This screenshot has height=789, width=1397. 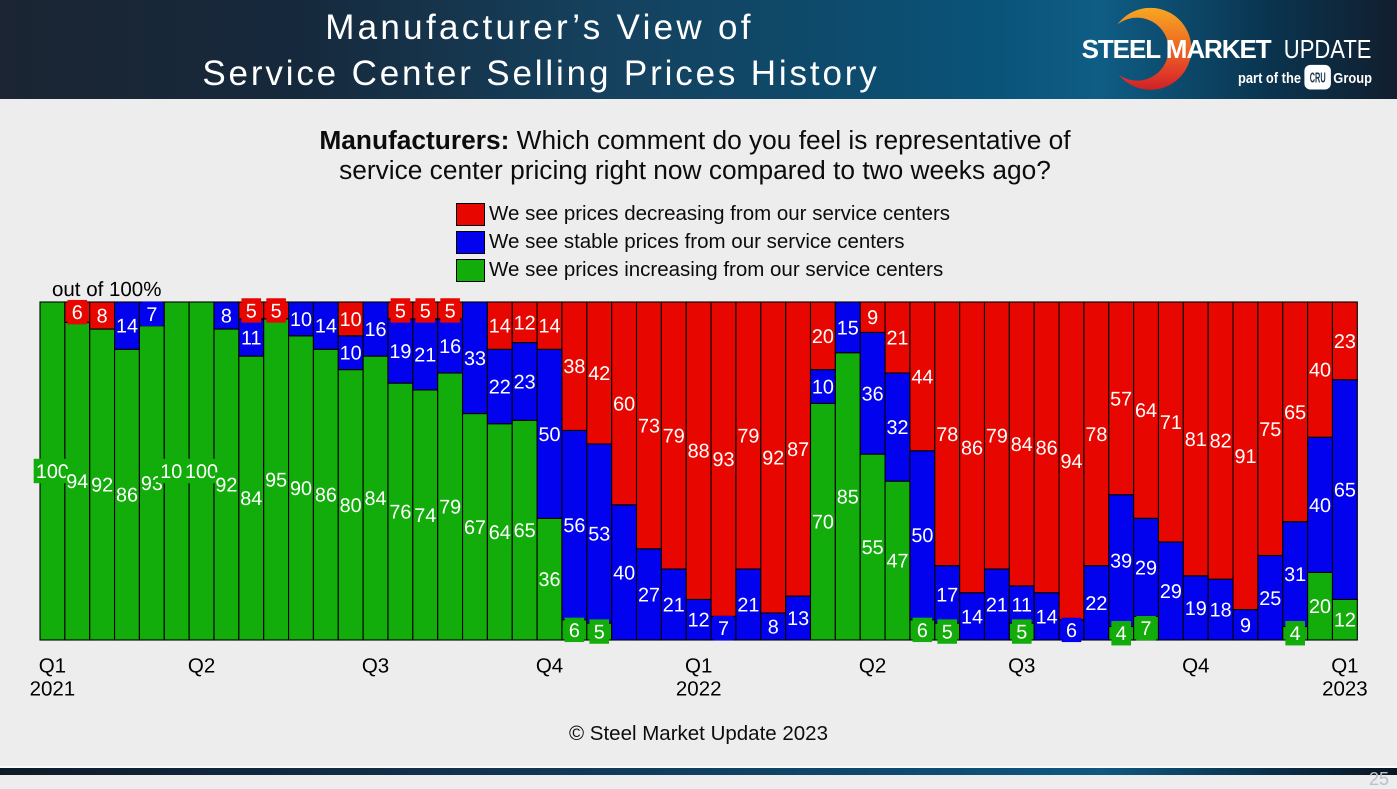 What do you see at coordinates (1328, 49) in the screenshot?
I see `svg-text: UPDATE` at bounding box center [1328, 49].